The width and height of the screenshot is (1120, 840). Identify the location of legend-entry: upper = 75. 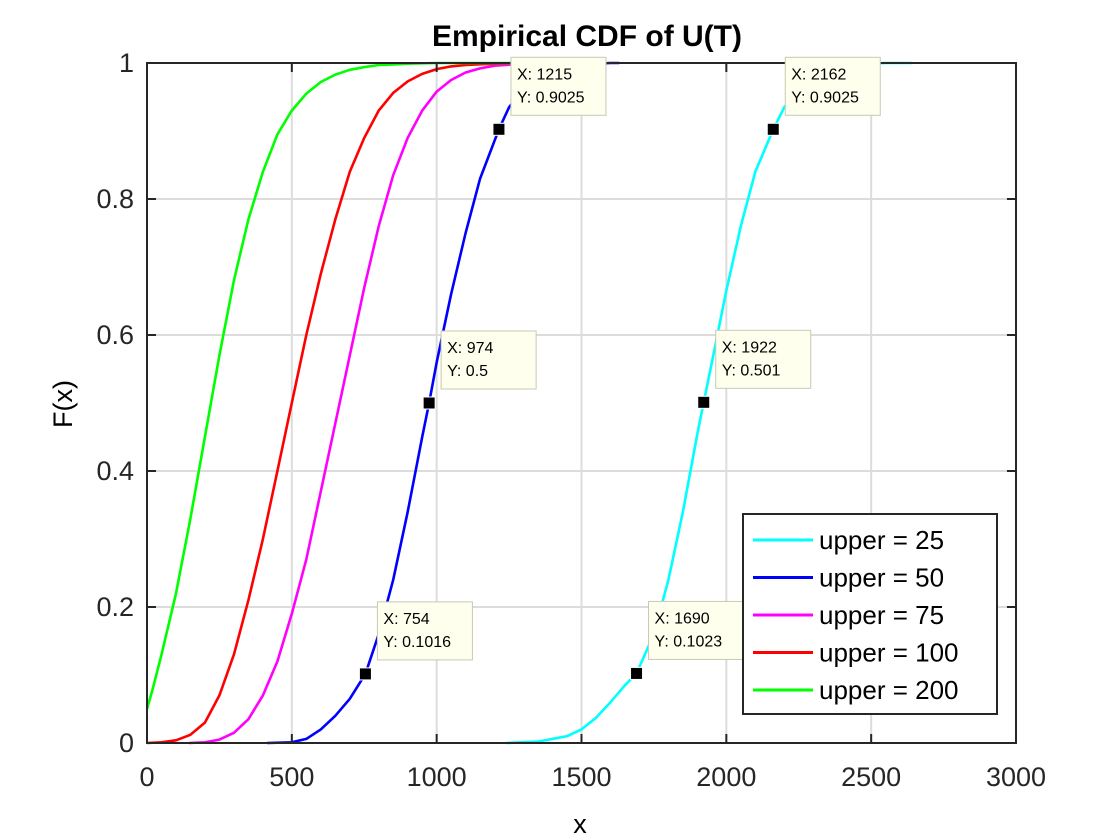
(881, 615).